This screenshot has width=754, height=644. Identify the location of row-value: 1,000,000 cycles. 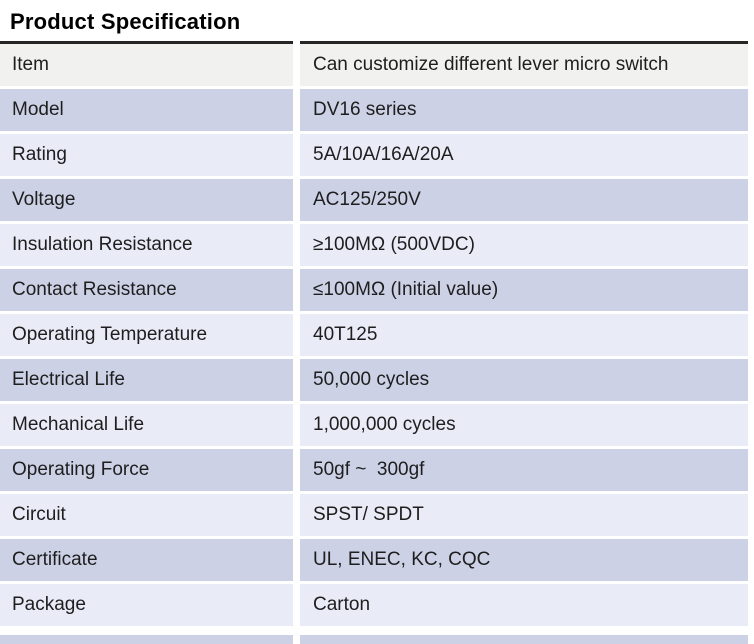
(524, 425).